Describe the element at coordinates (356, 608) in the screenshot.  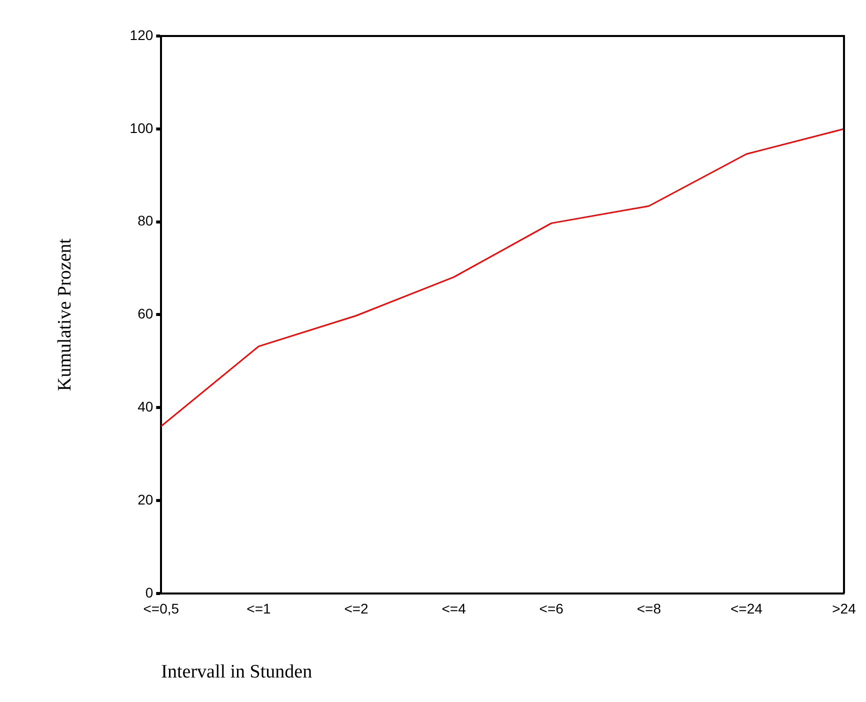
I see `x-tick-label: <=2` at that location.